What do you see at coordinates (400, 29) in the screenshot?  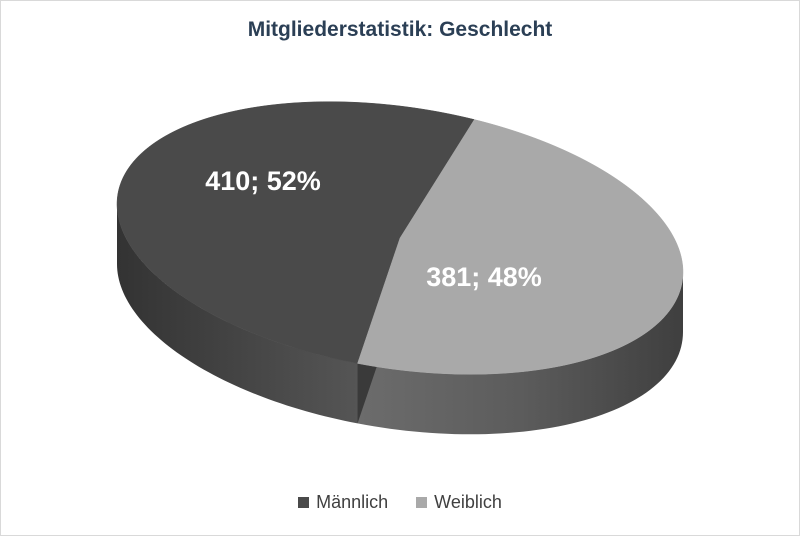 I see `chart-title: Mitgliederstatistik: Geschlecht` at bounding box center [400, 29].